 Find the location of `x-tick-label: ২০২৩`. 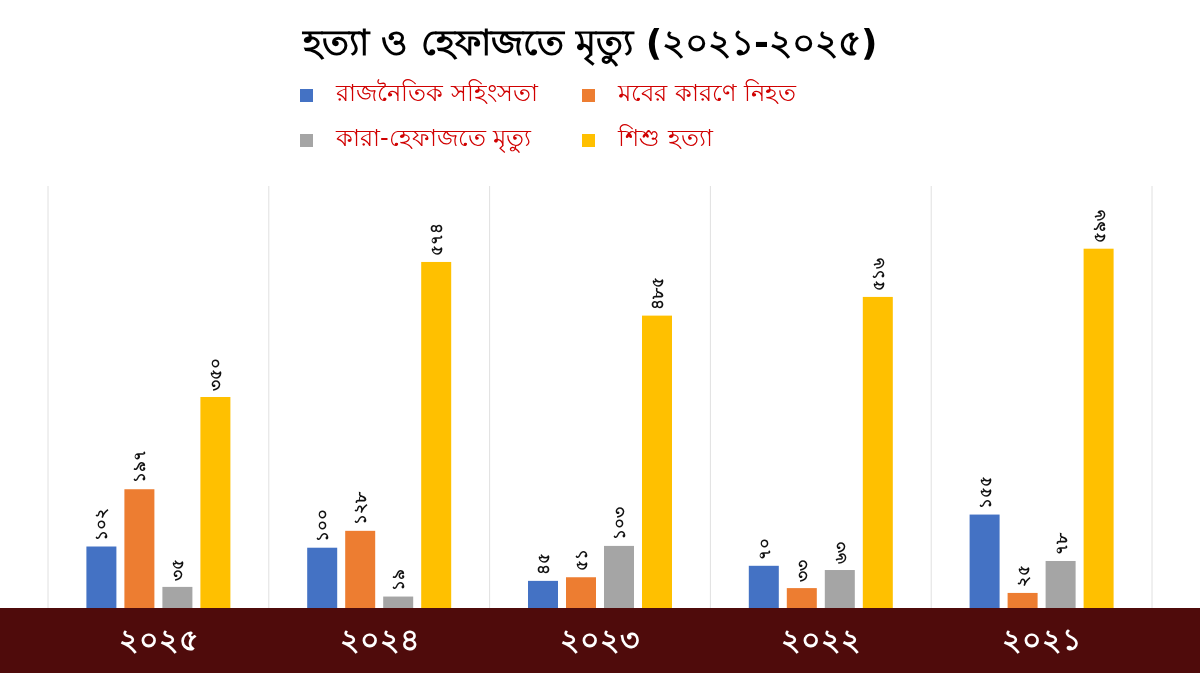

x-tick-label: ২০২৩ is located at coordinates (600, 639).